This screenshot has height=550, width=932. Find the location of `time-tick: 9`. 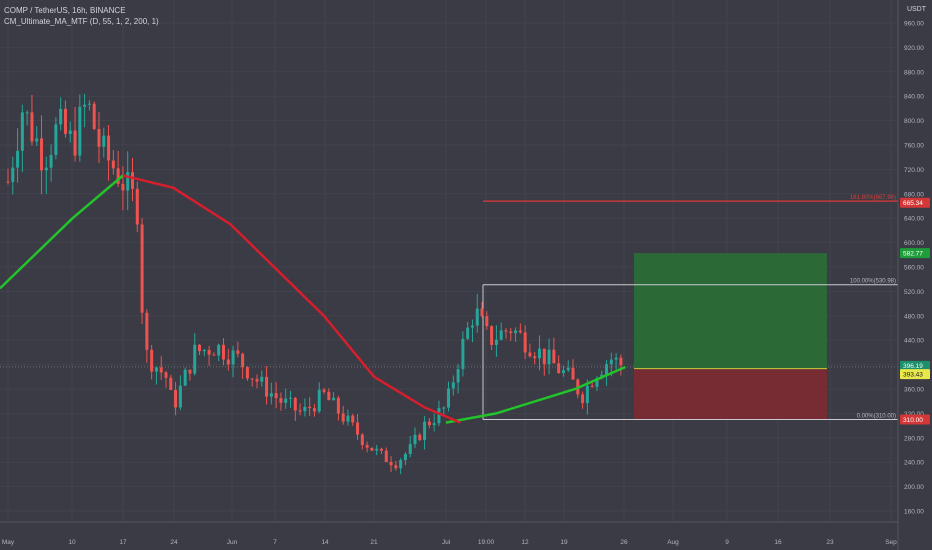

time-tick: 9 is located at coordinates (727, 542).